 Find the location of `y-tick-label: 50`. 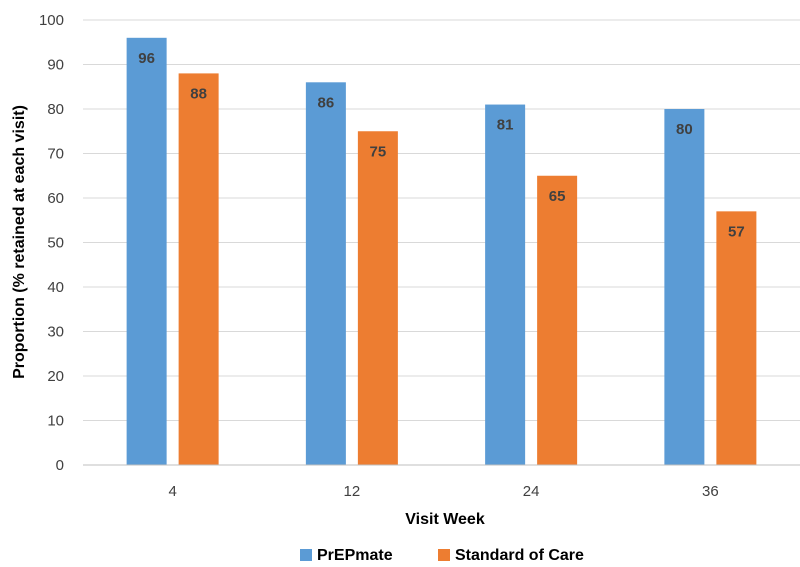

y-tick-label: 50 is located at coordinates (55, 243).